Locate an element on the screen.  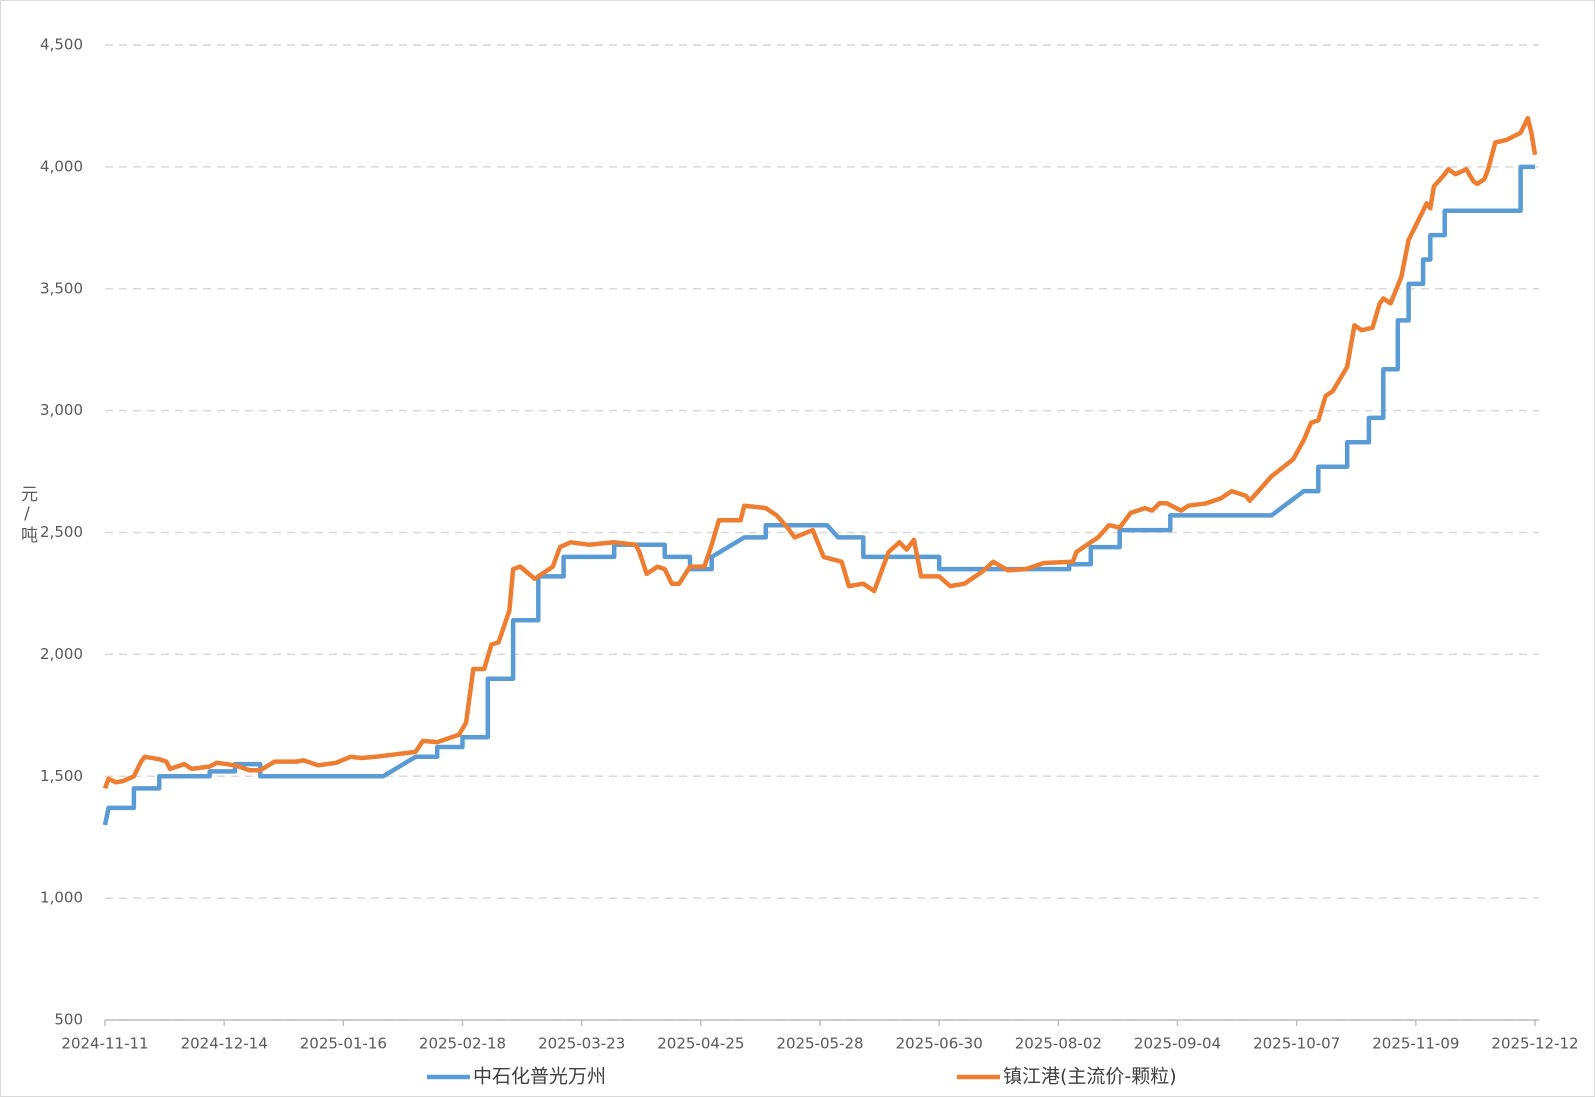
y-tick-label: 3,500 is located at coordinates (61, 288).